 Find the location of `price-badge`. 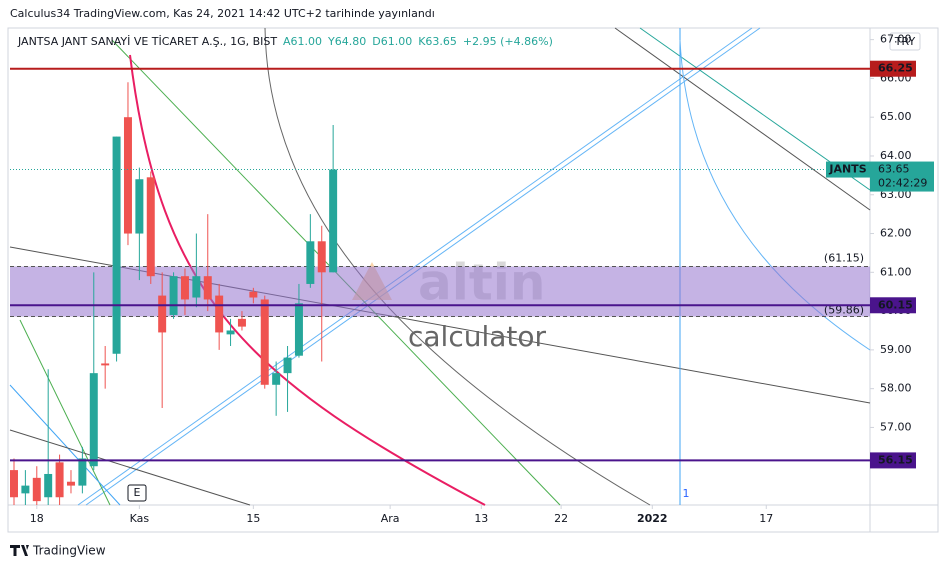

price-badge is located at coordinates (902, 176).